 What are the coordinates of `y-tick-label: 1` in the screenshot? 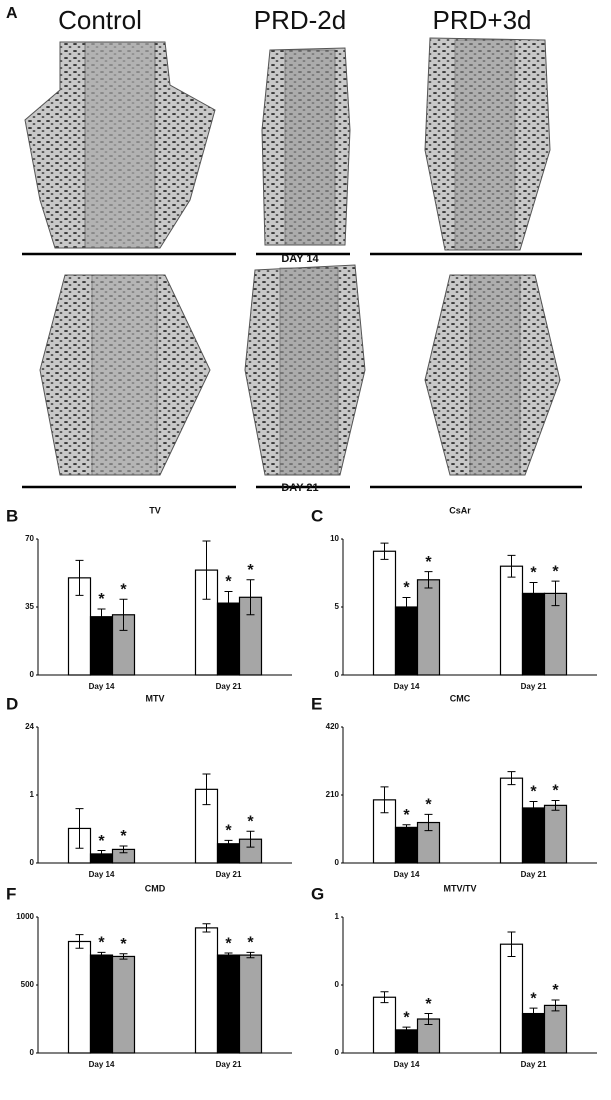 It's located at (337, 916).